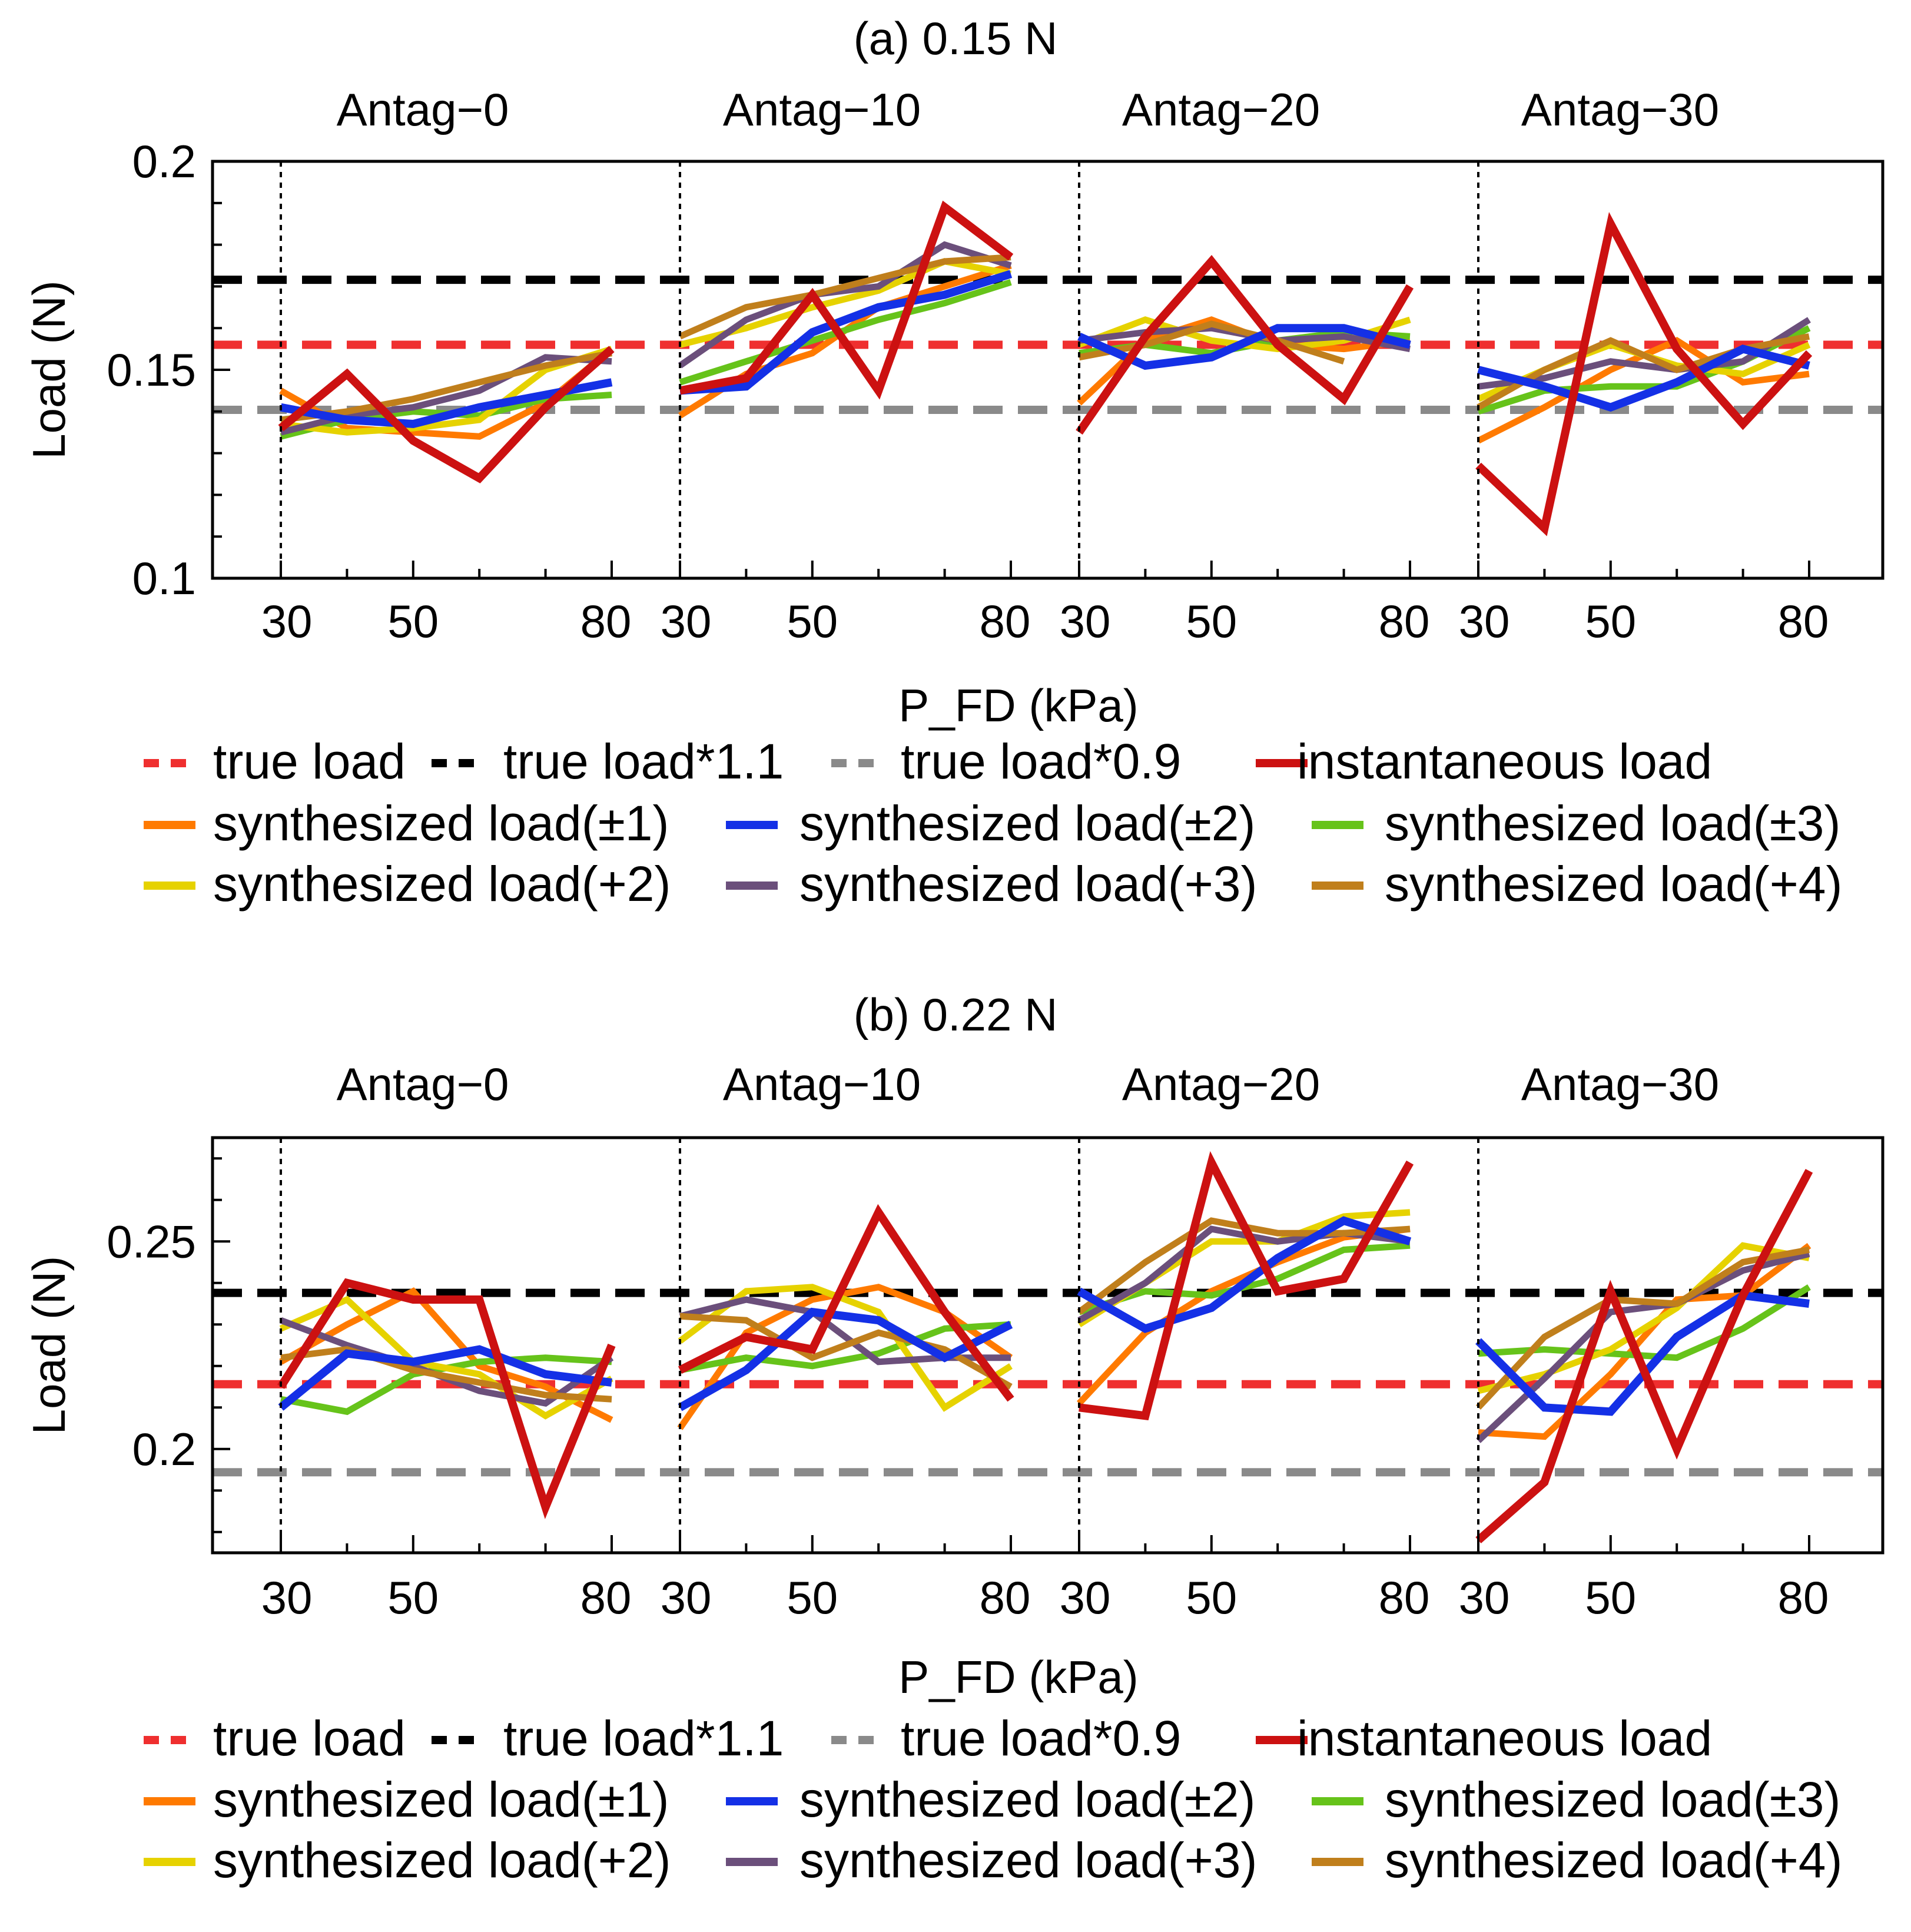 The image size is (1911, 1932). Describe the element at coordinates (152, 370) in the screenshot. I see `y-tick-label: 0.15` at that location.